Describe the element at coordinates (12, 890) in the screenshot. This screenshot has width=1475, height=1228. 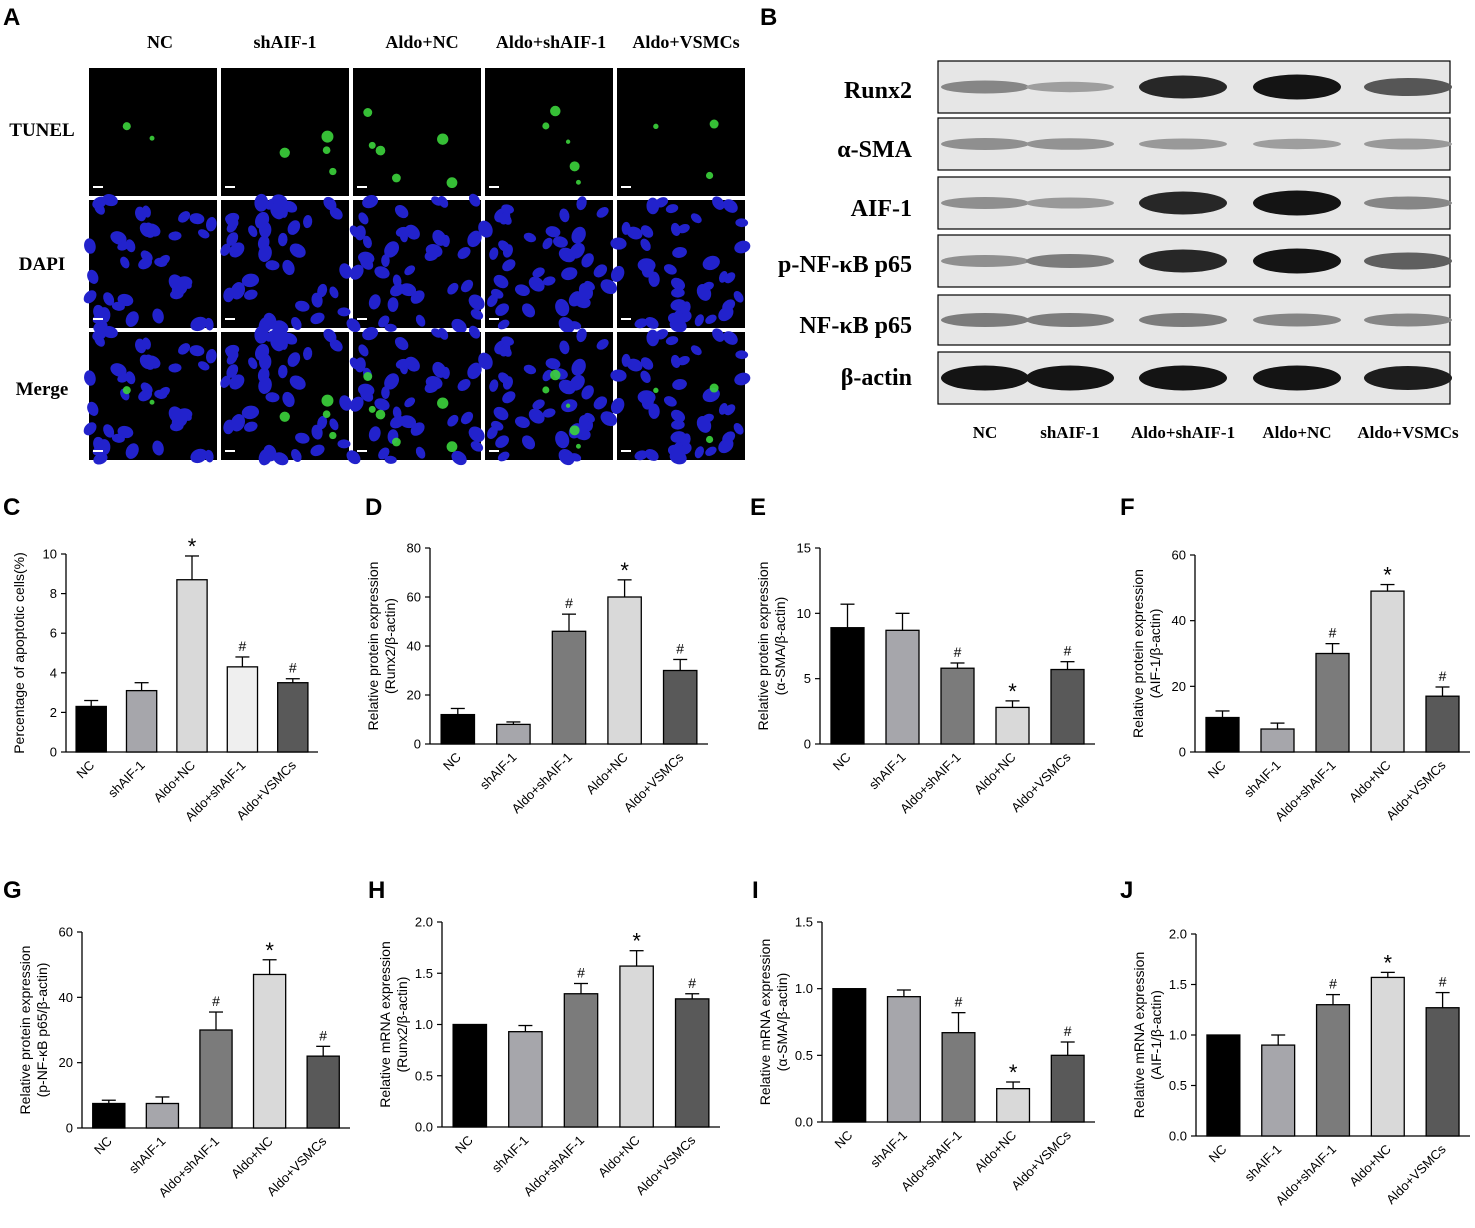
I see `panel-letter-g: G` at that location.